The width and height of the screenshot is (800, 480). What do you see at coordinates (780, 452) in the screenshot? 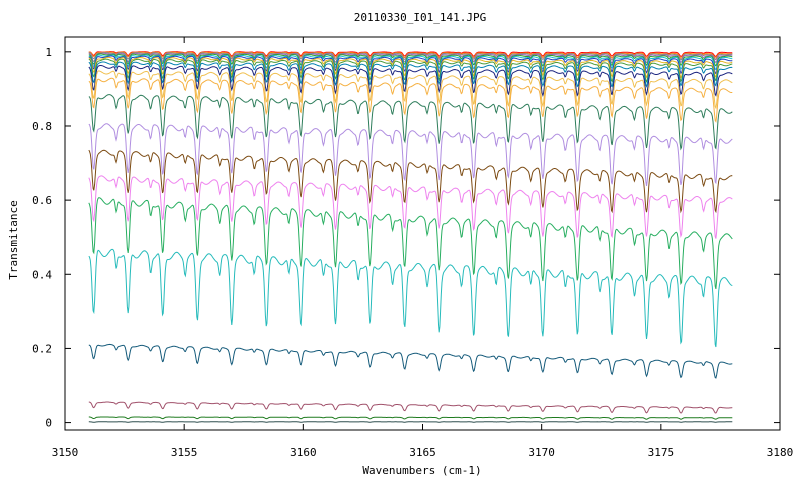
I see `x-tick-label: 3180` at bounding box center [780, 452].